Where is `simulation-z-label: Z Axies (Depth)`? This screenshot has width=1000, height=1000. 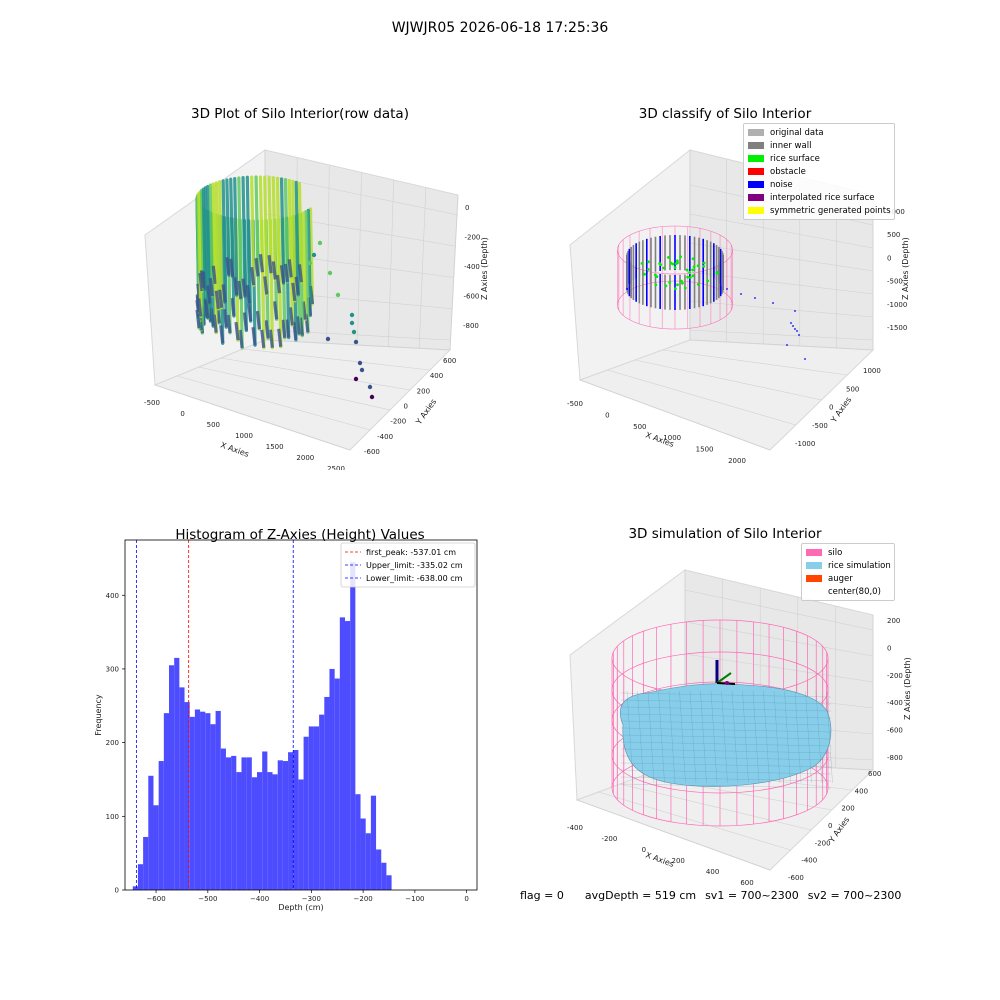 simulation-z-label: Z Axies (Depth) is located at coordinates (907, 688).